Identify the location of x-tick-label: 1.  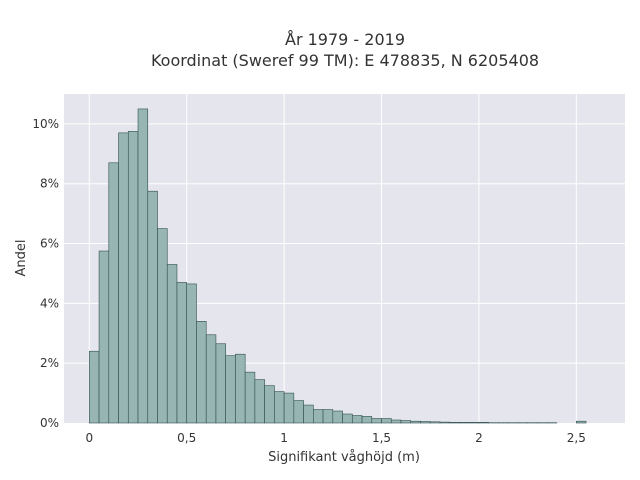
(284, 438).